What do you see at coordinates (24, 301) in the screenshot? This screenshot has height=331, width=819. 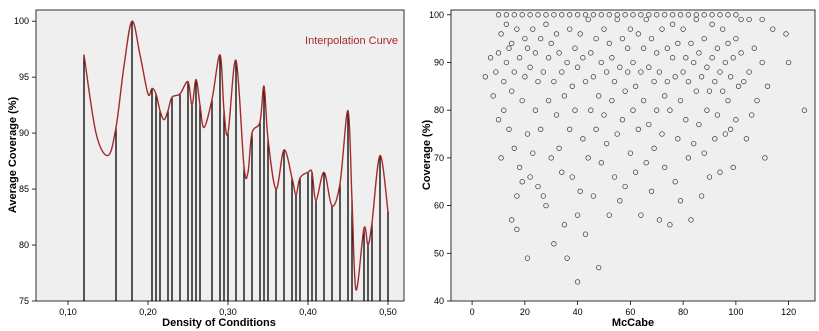 I see `bar-chart-y-tick-label: 75` at bounding box center [24, 301].